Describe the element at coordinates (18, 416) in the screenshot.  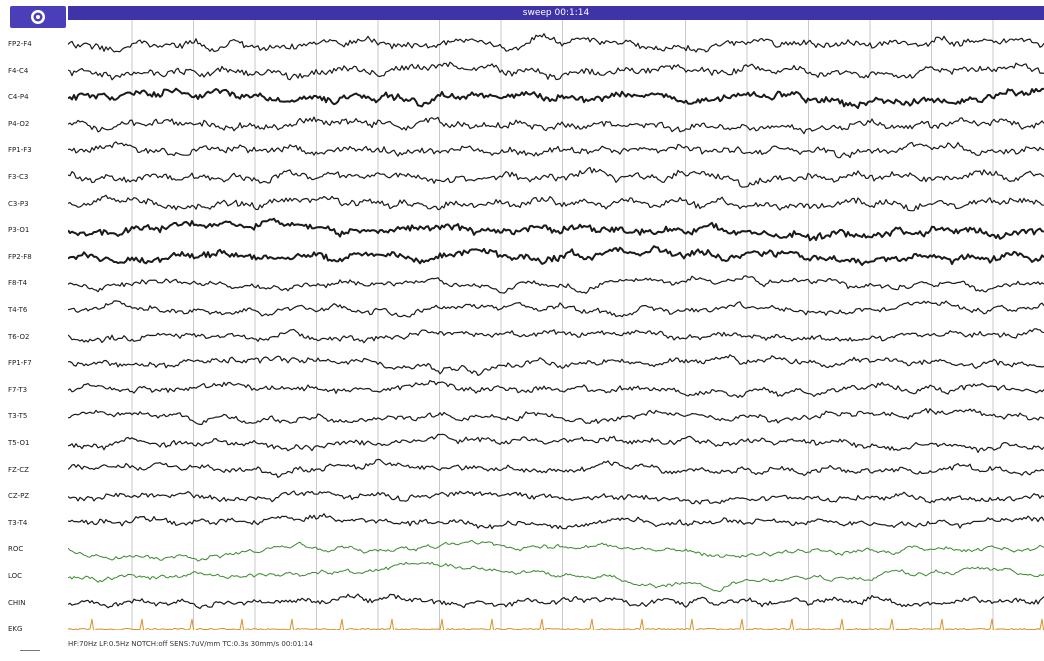
I see `channel-label: T3-T5` at that location.